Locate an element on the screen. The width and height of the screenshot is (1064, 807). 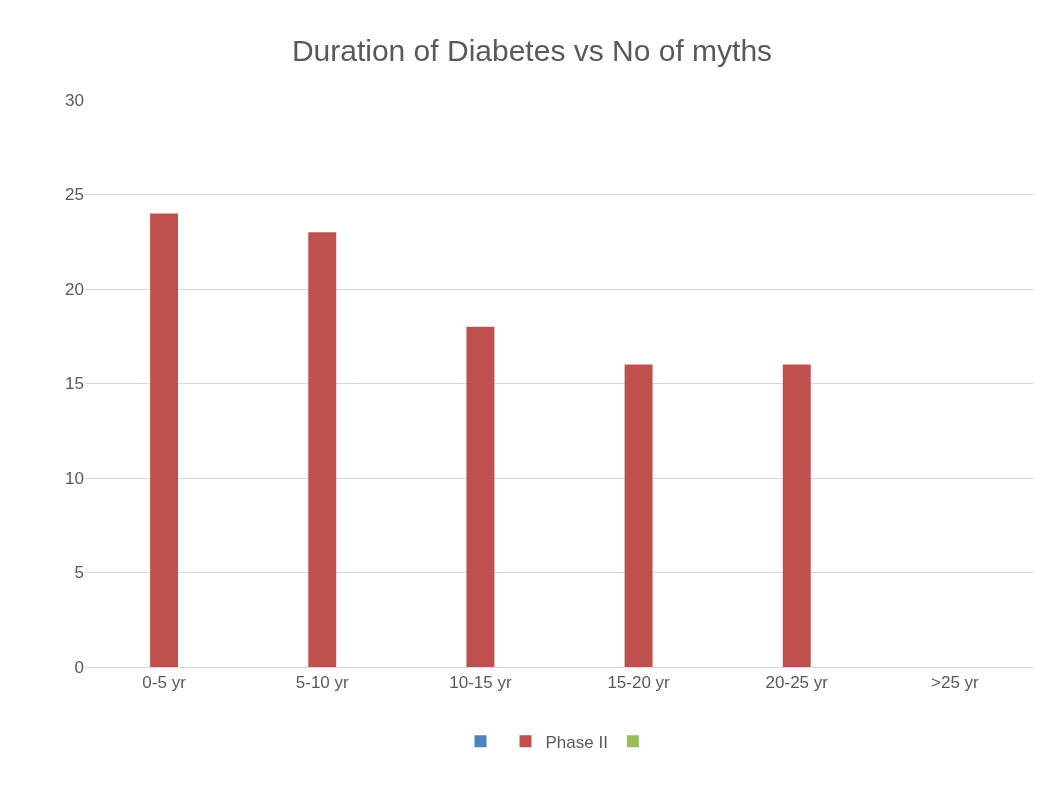
x-tick-label: 10-15 yr is located at coordinates (480, 683).